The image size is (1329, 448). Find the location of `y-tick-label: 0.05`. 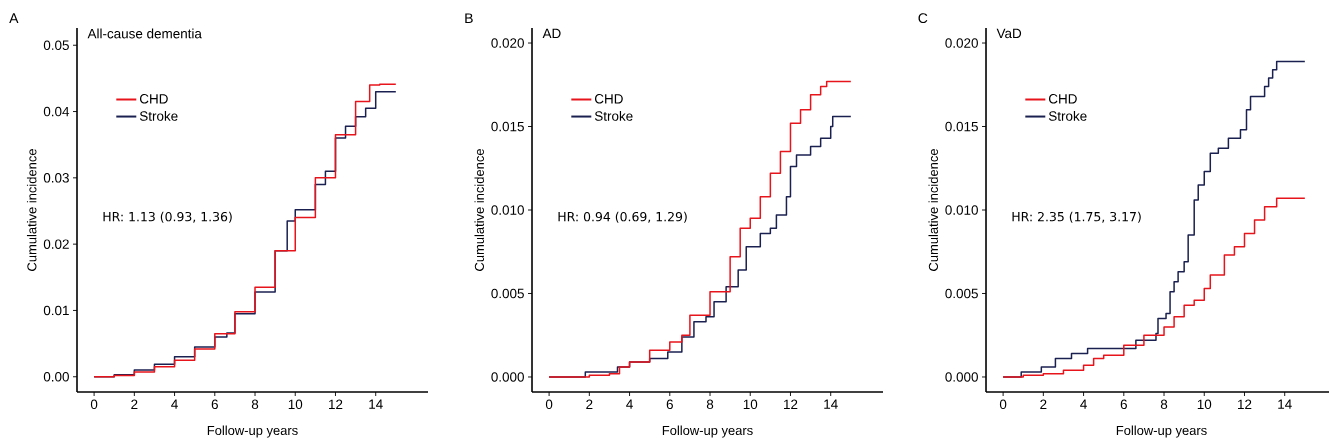

y-tick-label: 0.05 is located at coordinates (56, 45).